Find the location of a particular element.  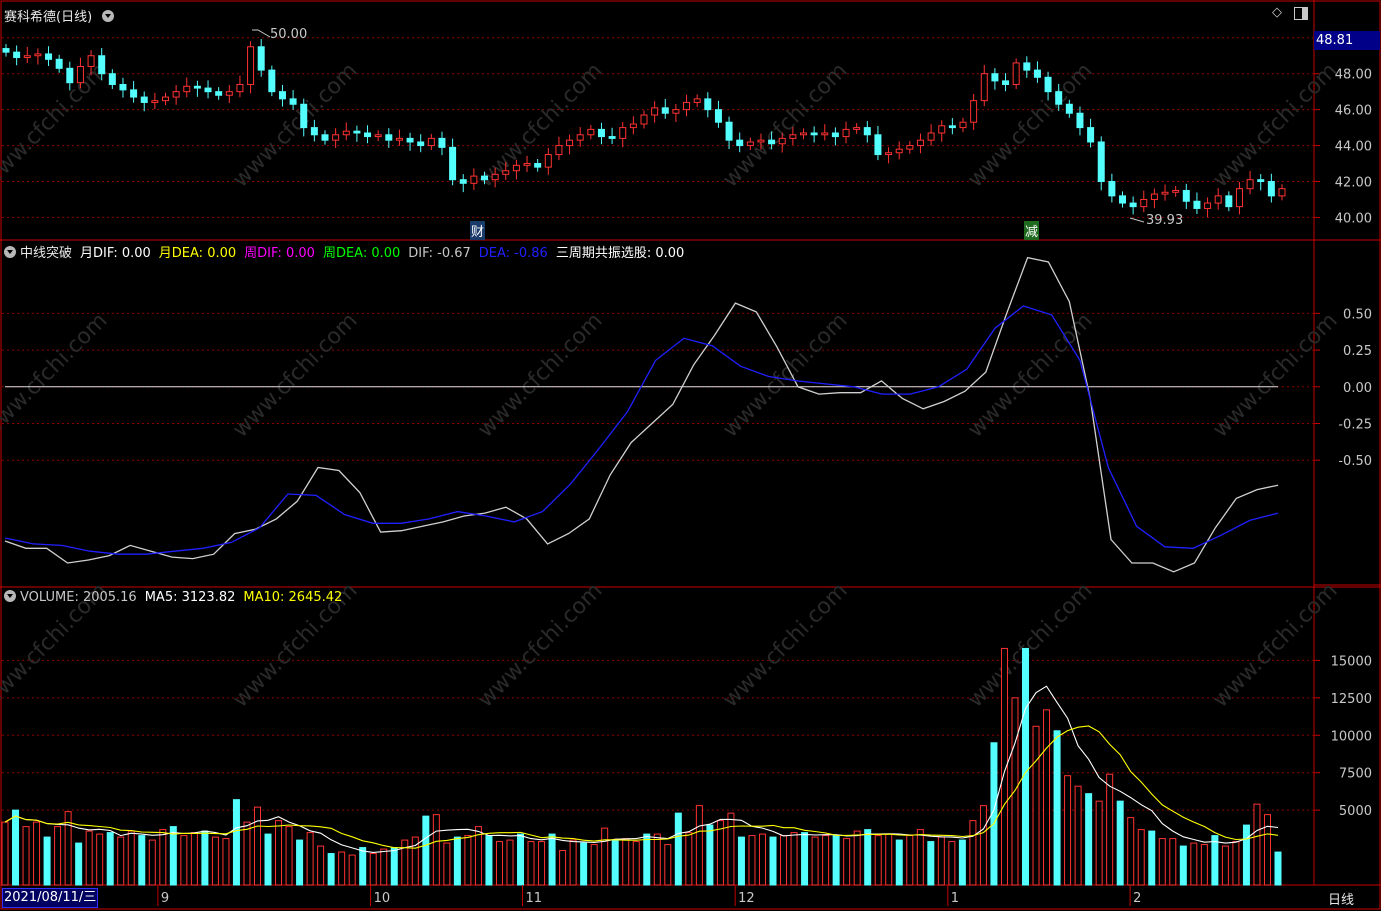

stock-title: 赛科希德(日线) is located at coordinates (61, 15).